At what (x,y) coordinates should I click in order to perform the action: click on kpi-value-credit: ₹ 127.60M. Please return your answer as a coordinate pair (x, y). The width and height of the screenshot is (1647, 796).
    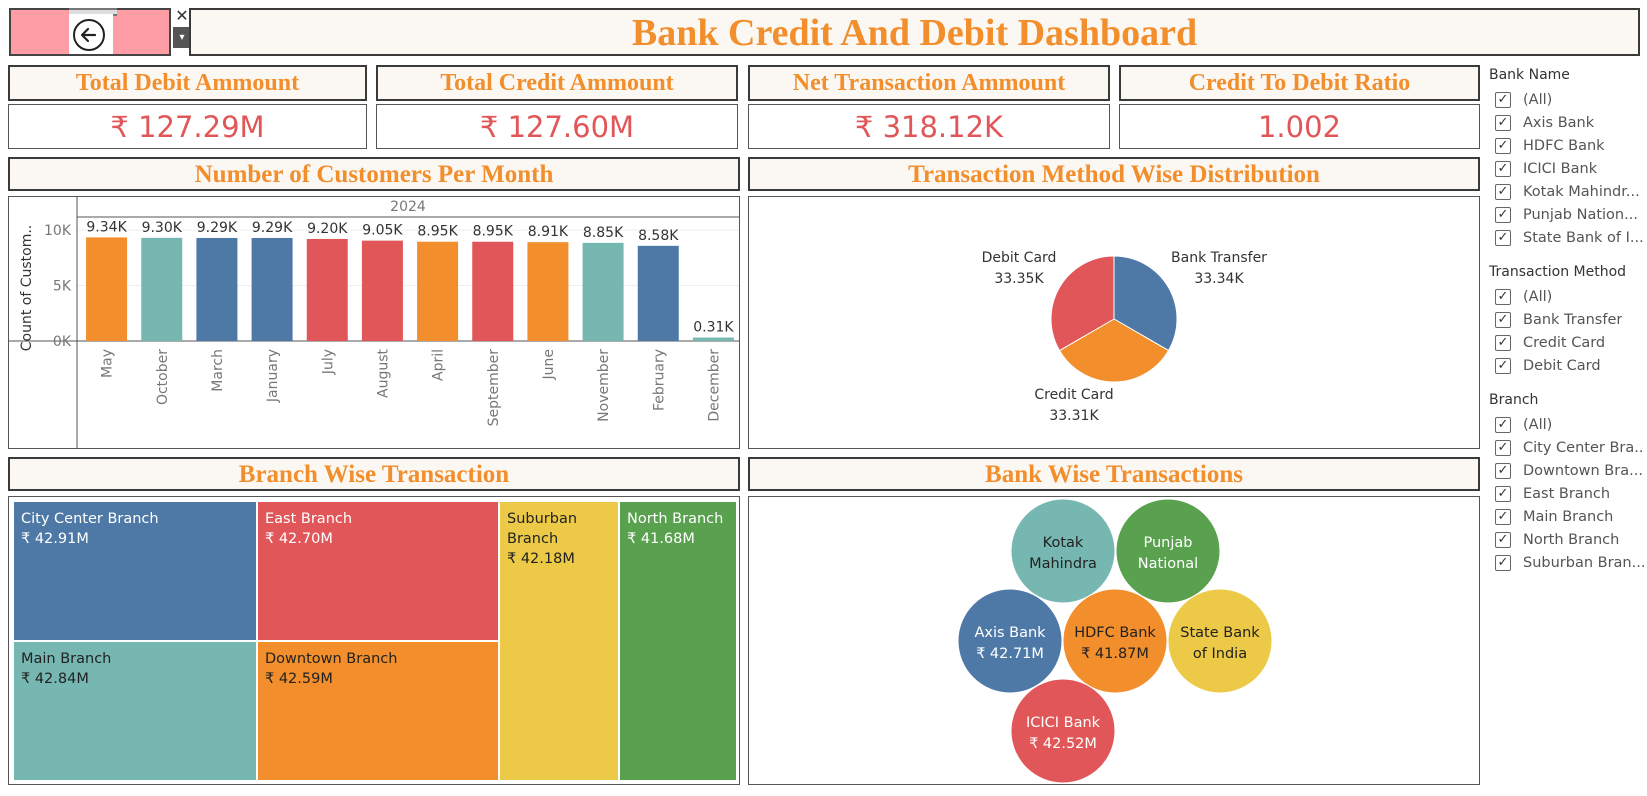
    Looking at the image, I should click on (557, 126).